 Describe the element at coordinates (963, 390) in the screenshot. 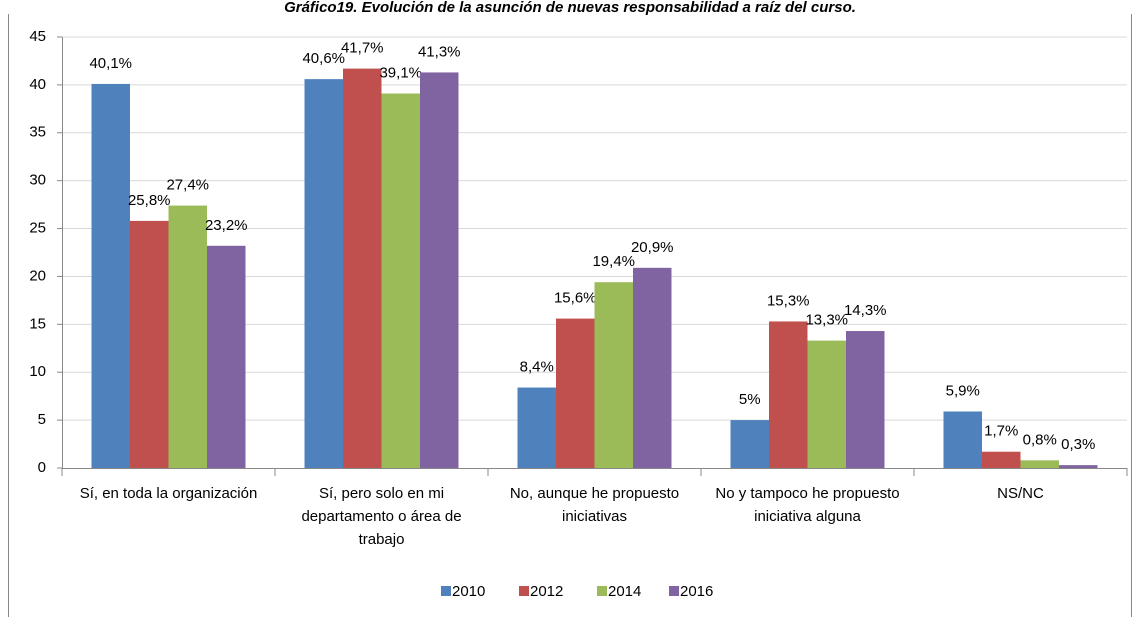

I see `data-label: 5,9%` at that location.